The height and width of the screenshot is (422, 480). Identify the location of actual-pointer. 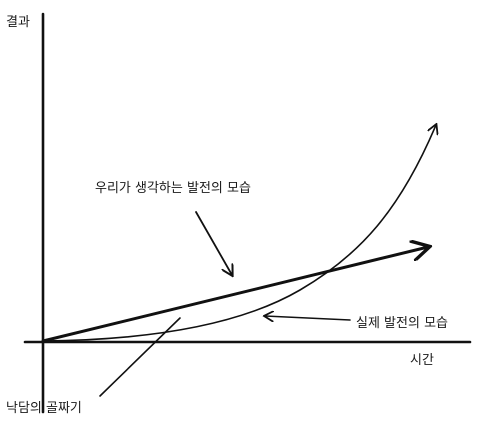
(308, 318).